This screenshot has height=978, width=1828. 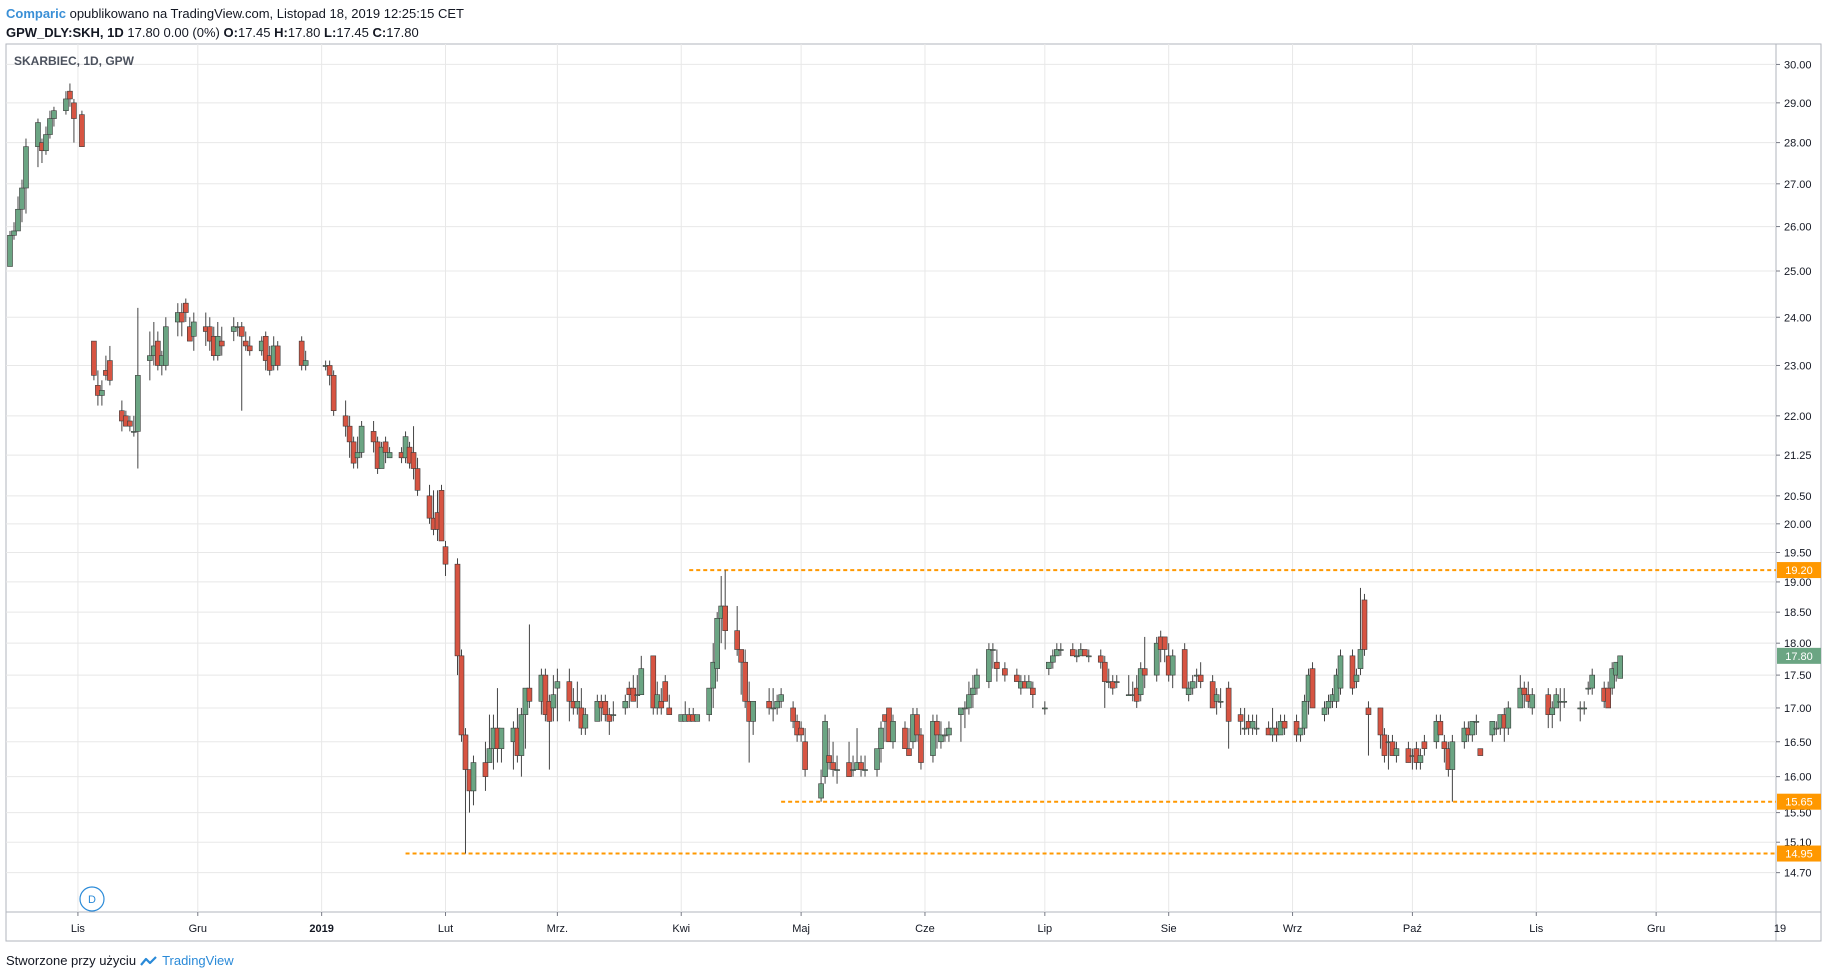 I want to click on time-tick-label: Sie, so click(x=1169, y=929).